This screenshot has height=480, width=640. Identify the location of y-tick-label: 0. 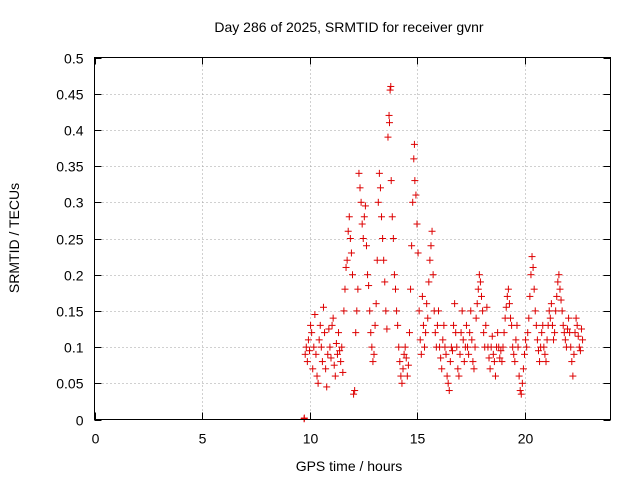
(80, 421).